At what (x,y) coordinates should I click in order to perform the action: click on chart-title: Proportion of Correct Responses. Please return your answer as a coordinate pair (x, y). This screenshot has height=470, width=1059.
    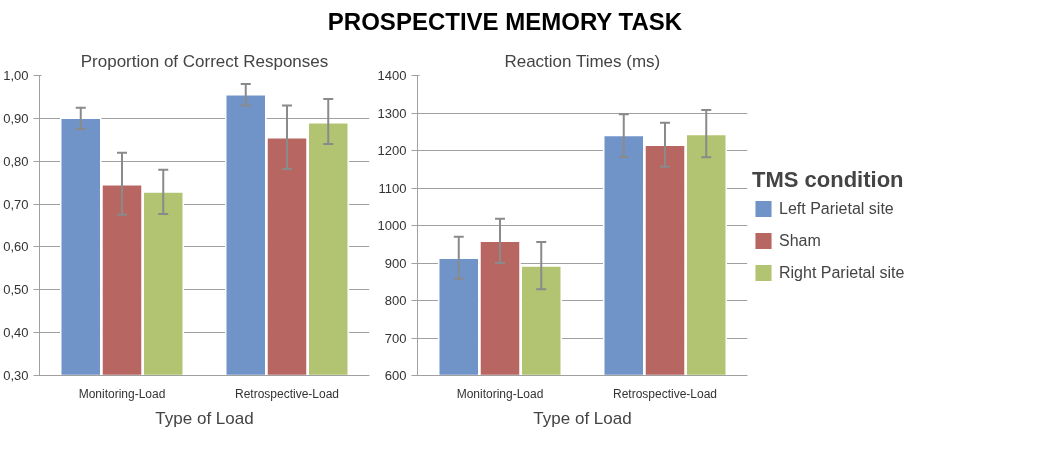
    Looking at the image, I should click on (204, 61).